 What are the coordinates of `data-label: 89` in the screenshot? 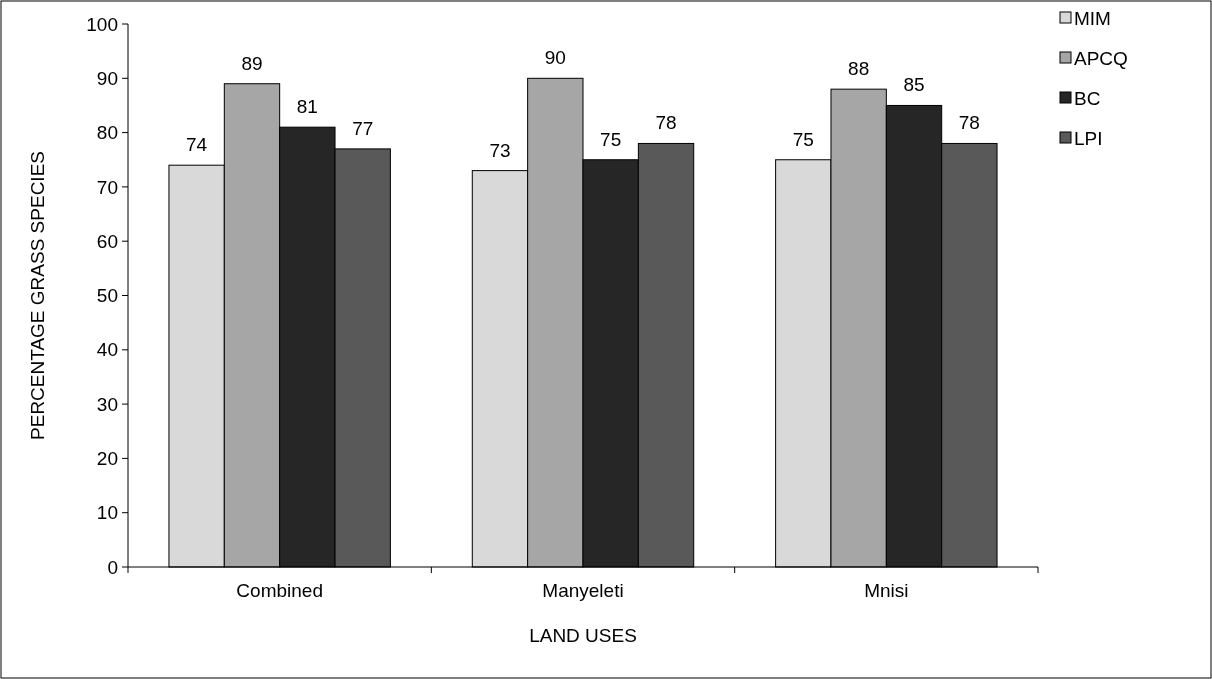 It's located at (252, 63).